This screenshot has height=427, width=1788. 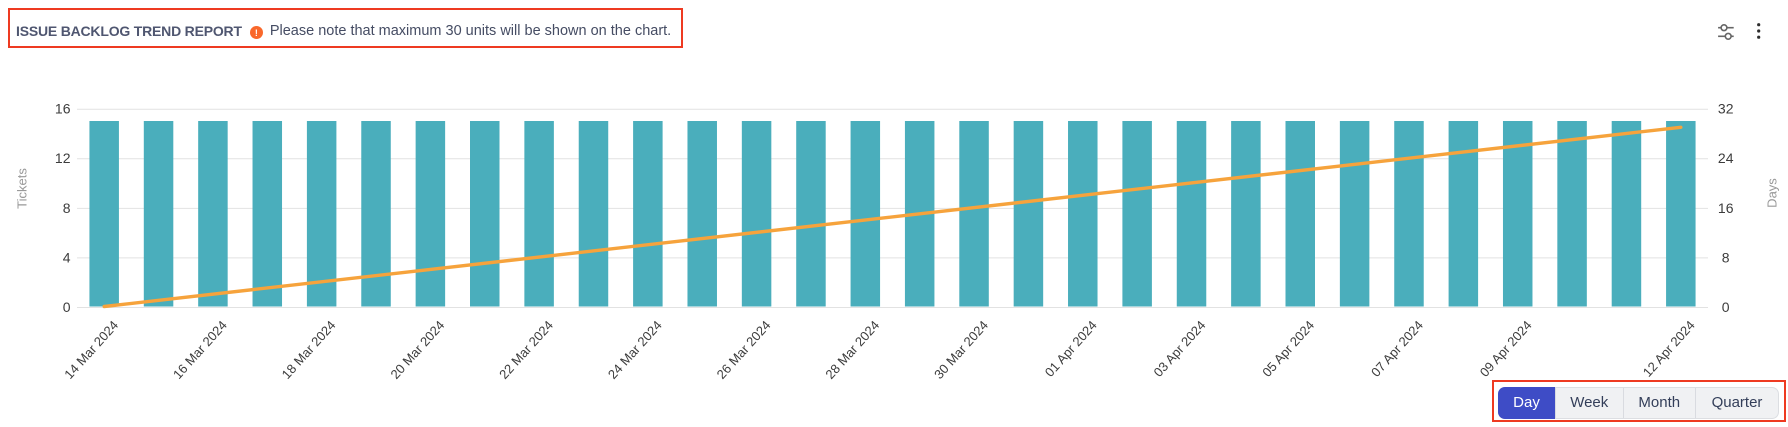 I want to click on svg-text: 20 Mar 2024, so click(x=417, y=350).